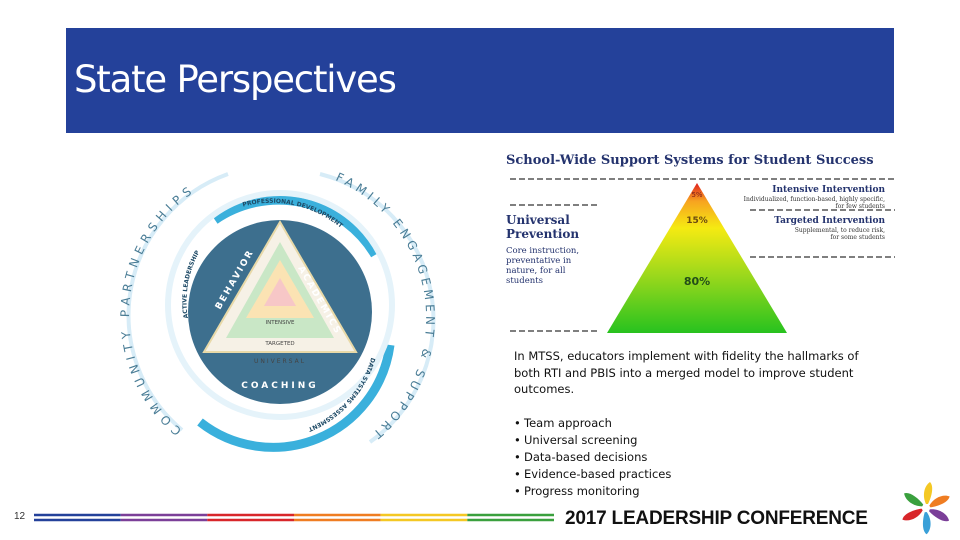  Describe the element at coordinates (860, 206) in the screenshot. I see `intensive-body-2: for few students` at that location.